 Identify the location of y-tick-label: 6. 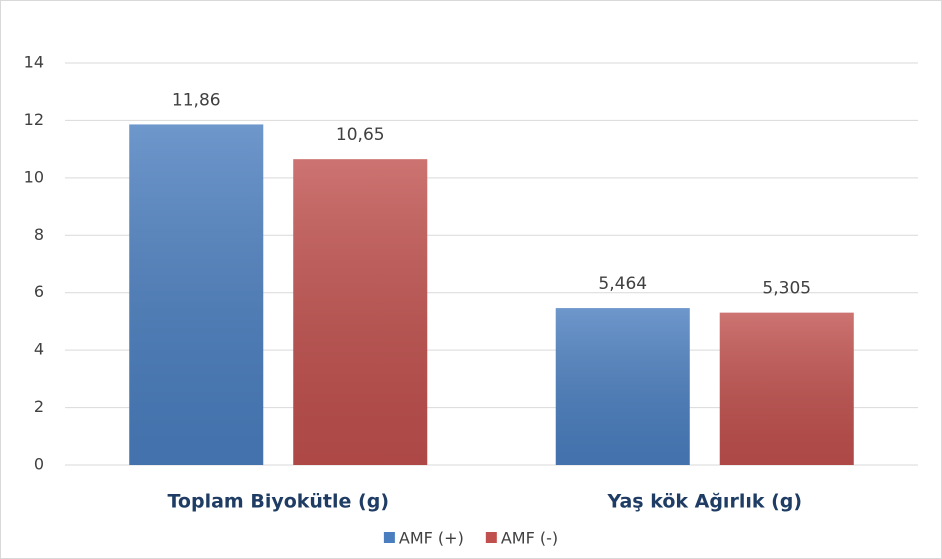
(39, 291).